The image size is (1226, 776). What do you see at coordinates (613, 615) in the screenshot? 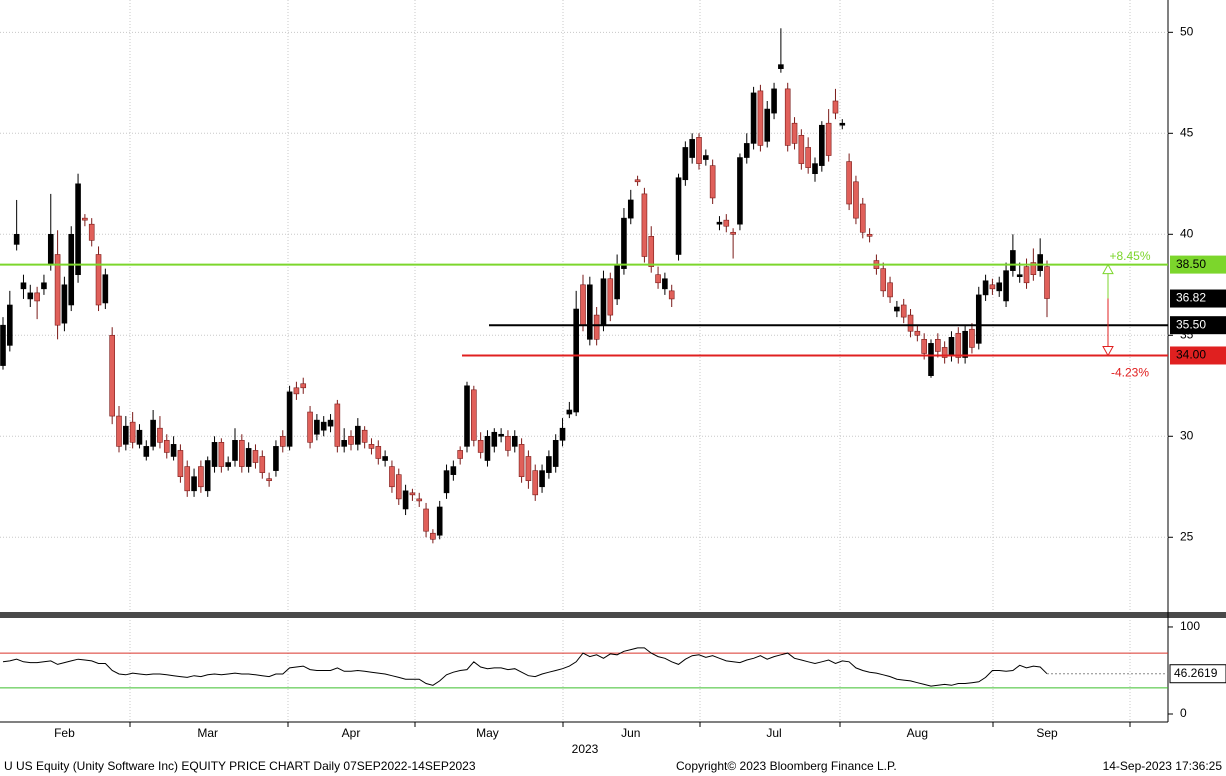
I see `panel-separator` at bounding box center [613, 615].